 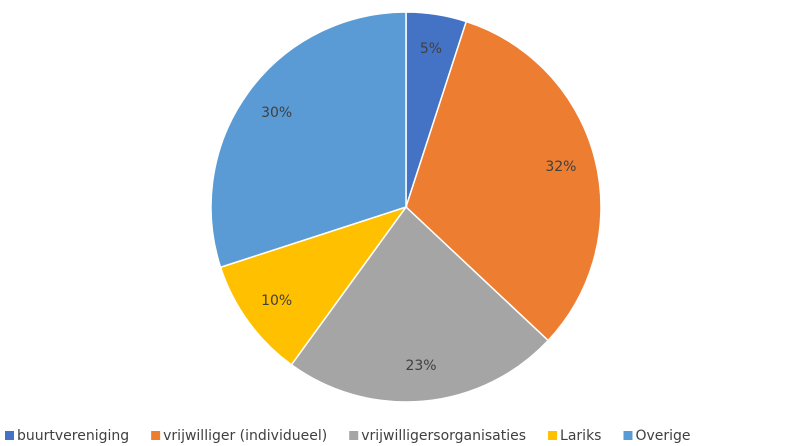 What do you see at coordinates (443, 436) in the screenshot?
I see `legend-label: vrijwilligersorganisaties` at bounding box center [443, 436].